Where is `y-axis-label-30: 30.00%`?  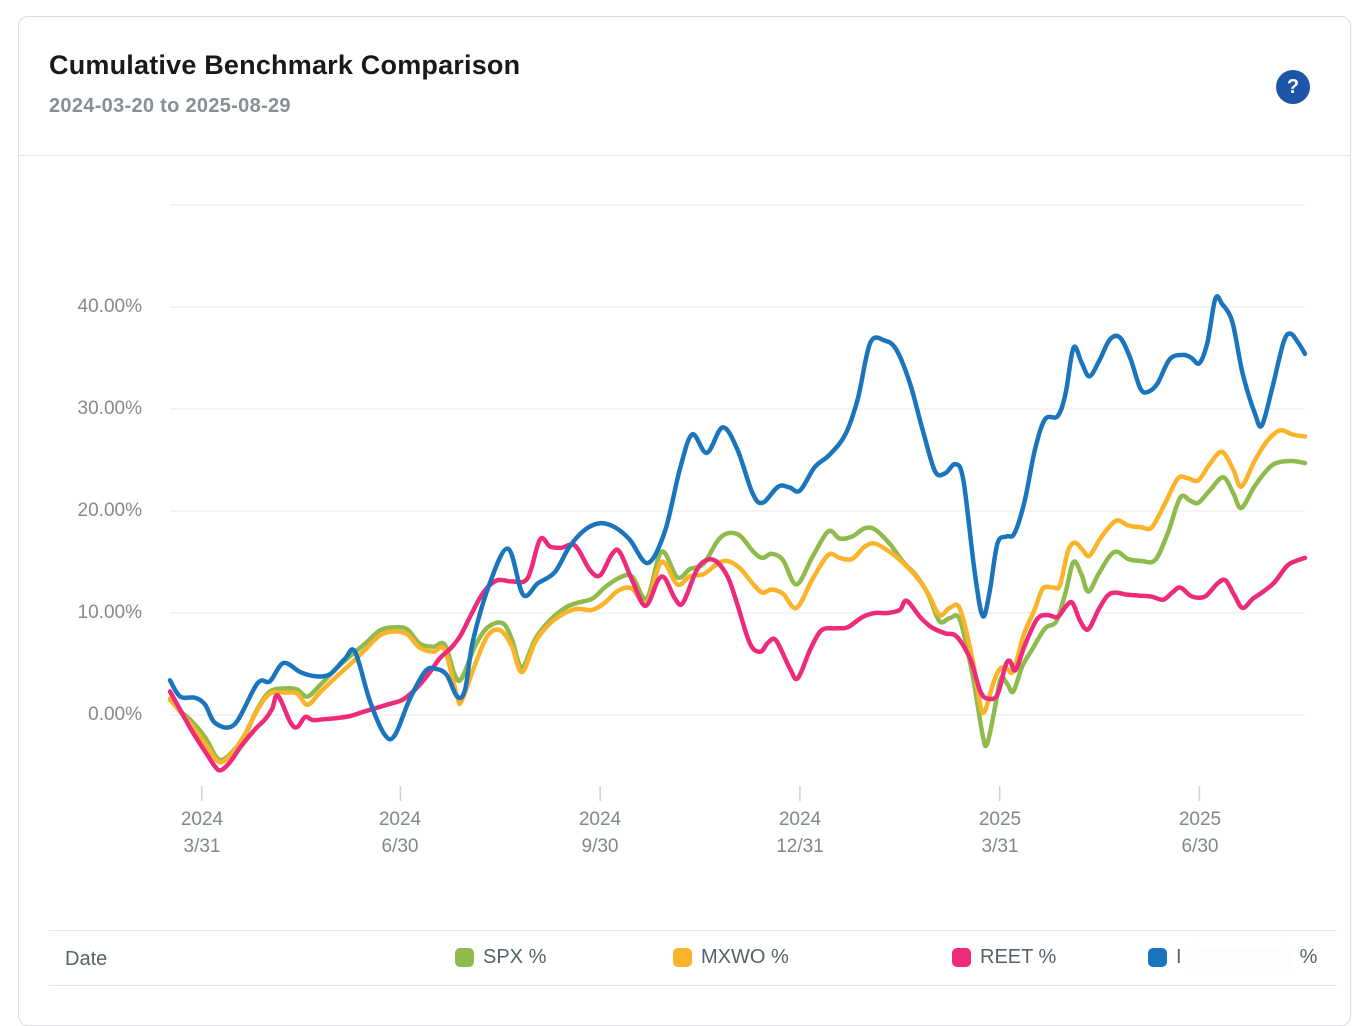
y-axis-label-30: 30.00% is located at coordinates (109, 408).